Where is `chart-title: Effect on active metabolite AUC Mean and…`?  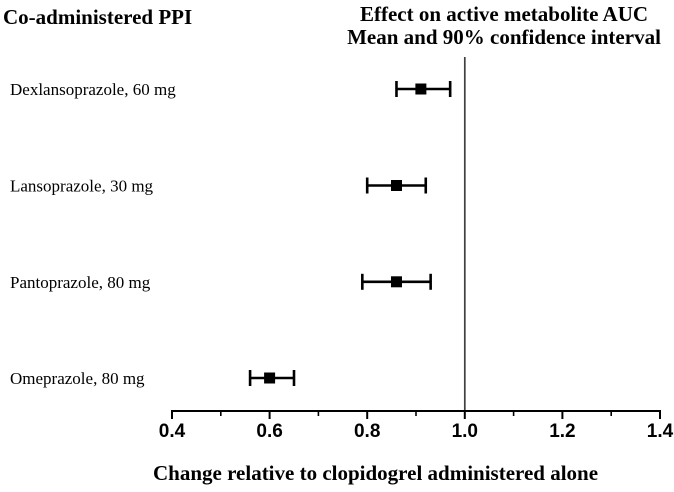 chart-title: Effect on active metabolite AUC Mean and… is located at coordinates (504, 26).